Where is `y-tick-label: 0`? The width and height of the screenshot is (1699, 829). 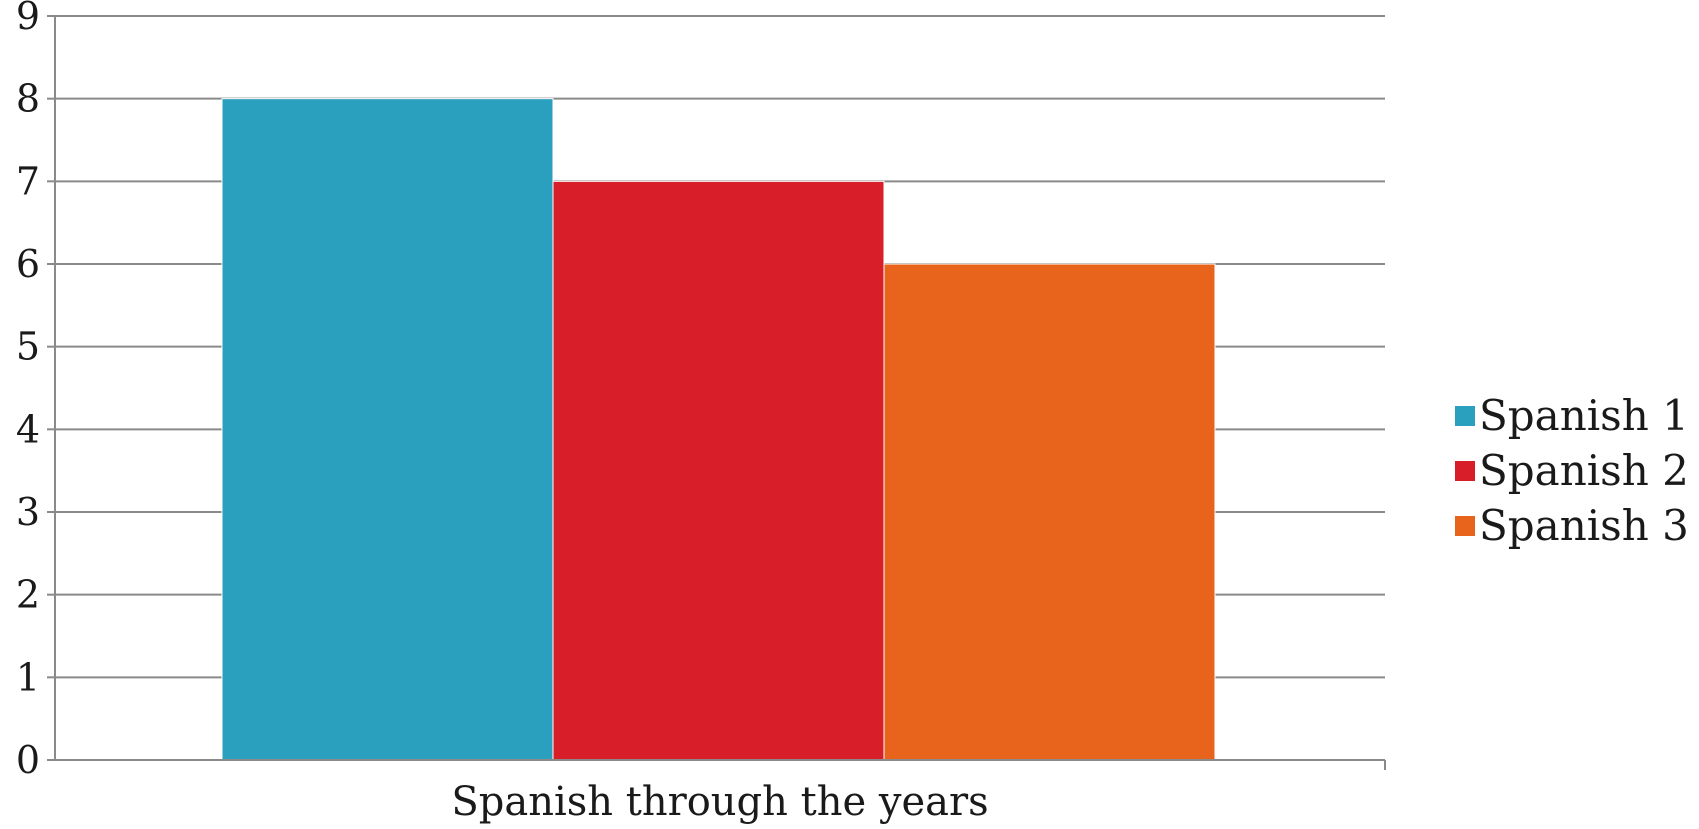 y-tick-label: 0 is located at coordinates (28, 760).